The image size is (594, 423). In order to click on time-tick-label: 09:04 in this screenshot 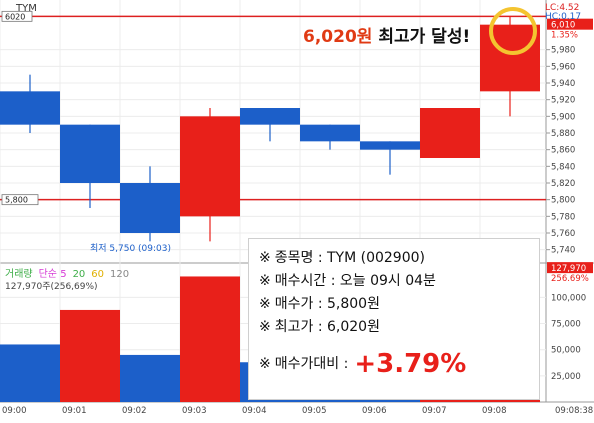, I will do `click(254, 411)`.